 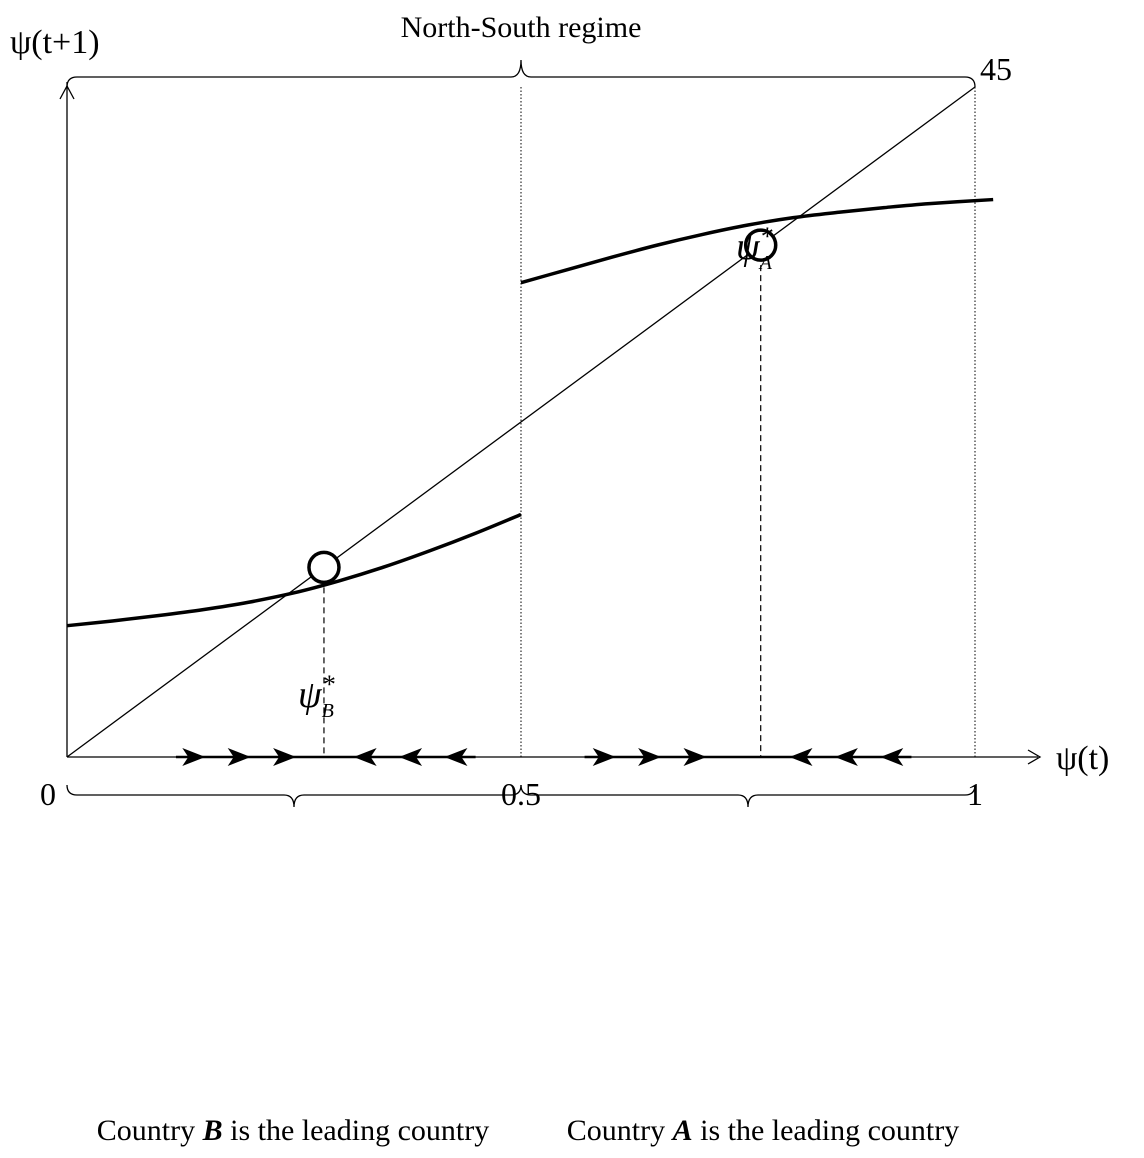 I want to click on top-brace, so click(x=521, y=73).